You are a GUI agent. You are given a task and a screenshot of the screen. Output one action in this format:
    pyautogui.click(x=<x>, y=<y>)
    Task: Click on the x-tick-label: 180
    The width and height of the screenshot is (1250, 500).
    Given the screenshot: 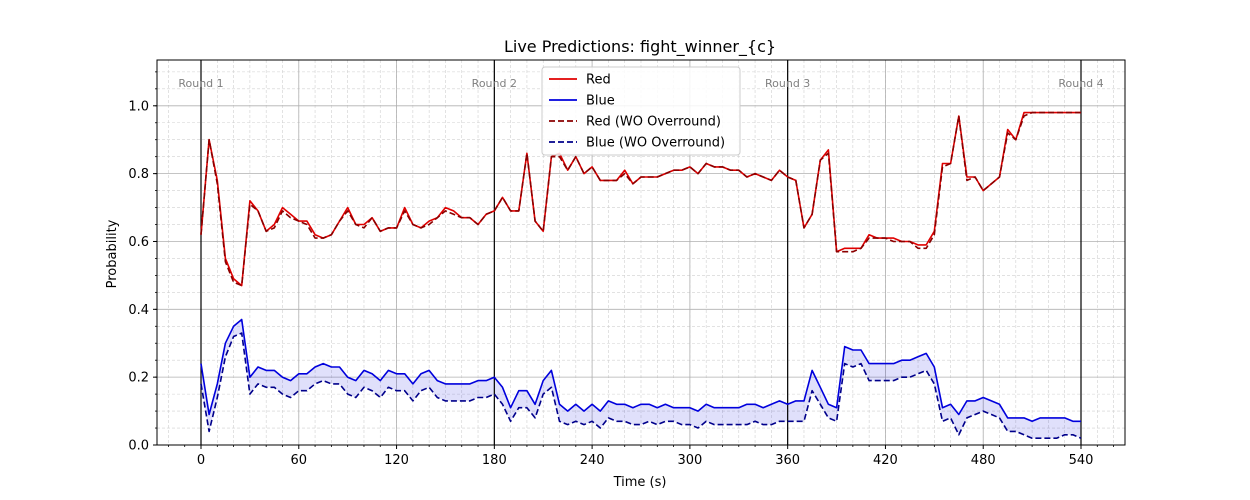 What is the action you would take?
    pyautogui.click(x=494, y=460)
    